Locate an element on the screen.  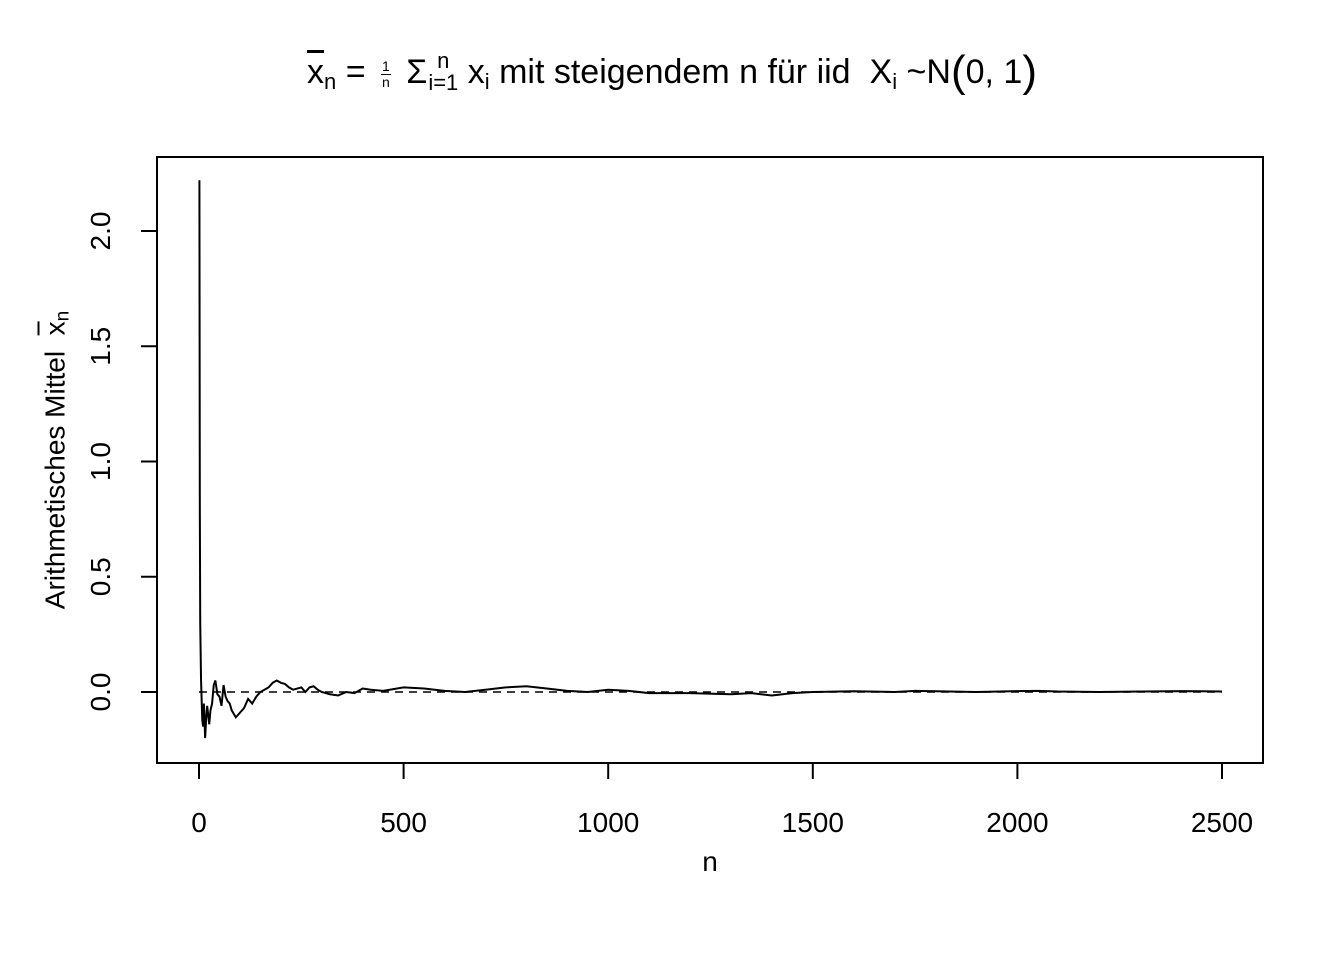
title-text: mit steigendem n für iid is located at coordinates (675, 72).